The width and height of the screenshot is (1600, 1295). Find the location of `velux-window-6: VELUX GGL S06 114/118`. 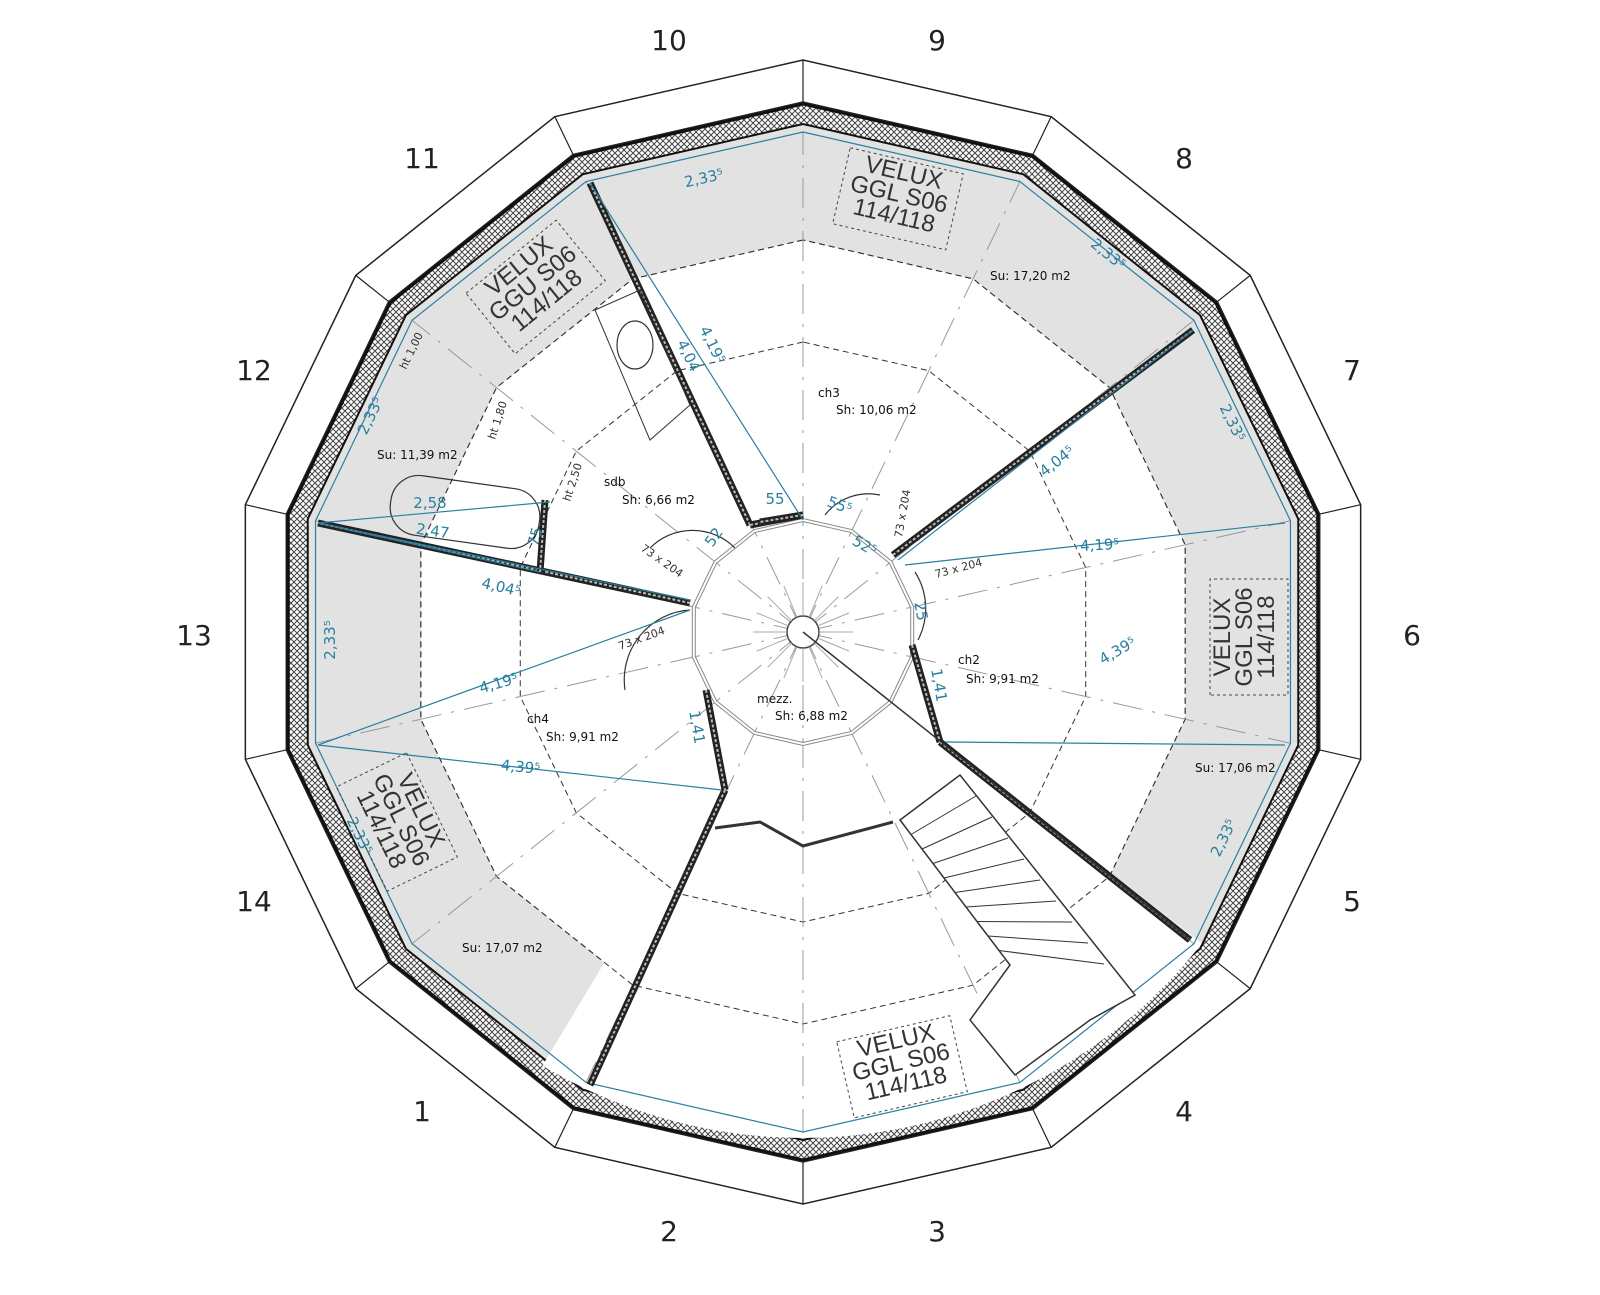

velux-window-6: VELUX GGL S06 114/118 is located at coordinates (1249, 637).